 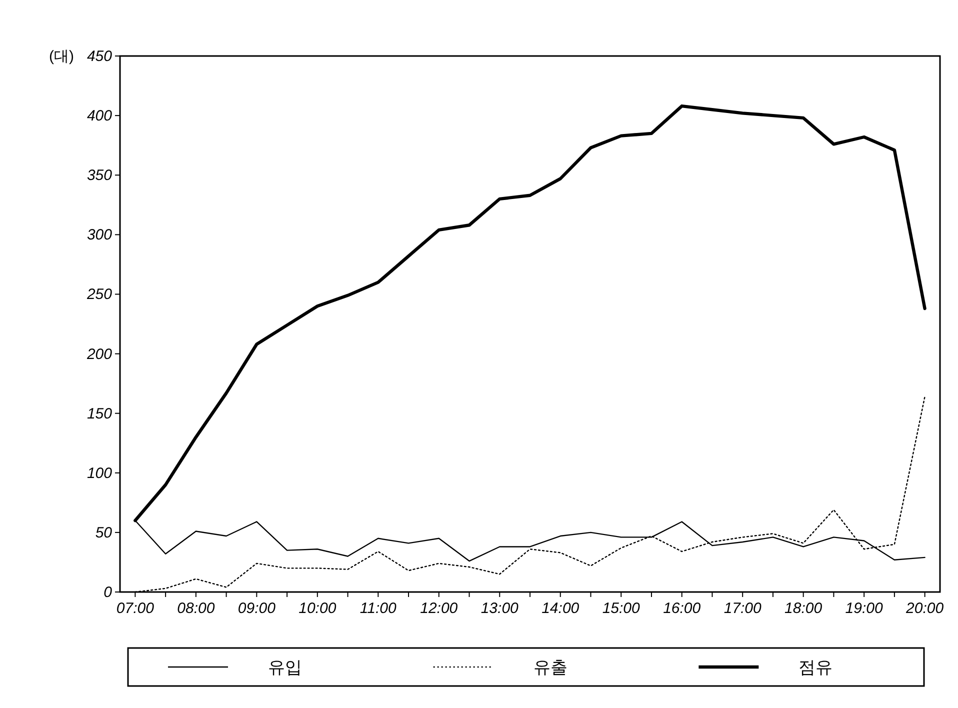 What do you see at coordinates (99, 354) in the screenshot?
I see `y-tick-label: 200` at bounding box center [99, 354].